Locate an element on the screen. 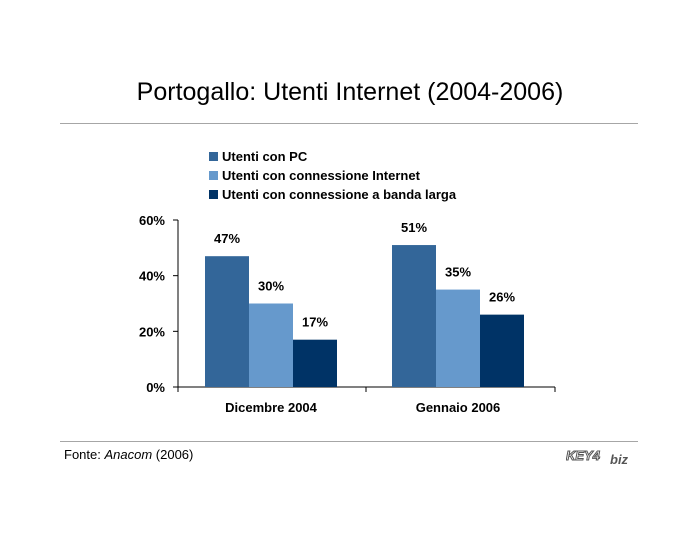 The width and height of the screenshot is (700, 550). bar-utenti-con-pc-gennaio-2006 is located at coordinates (414, 316).